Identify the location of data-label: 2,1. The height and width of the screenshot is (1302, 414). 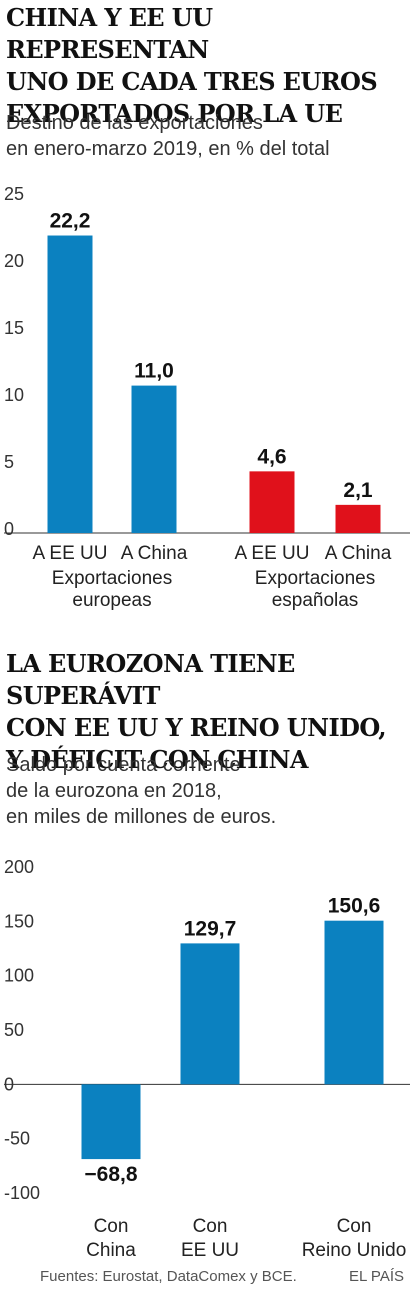
(358, 490).